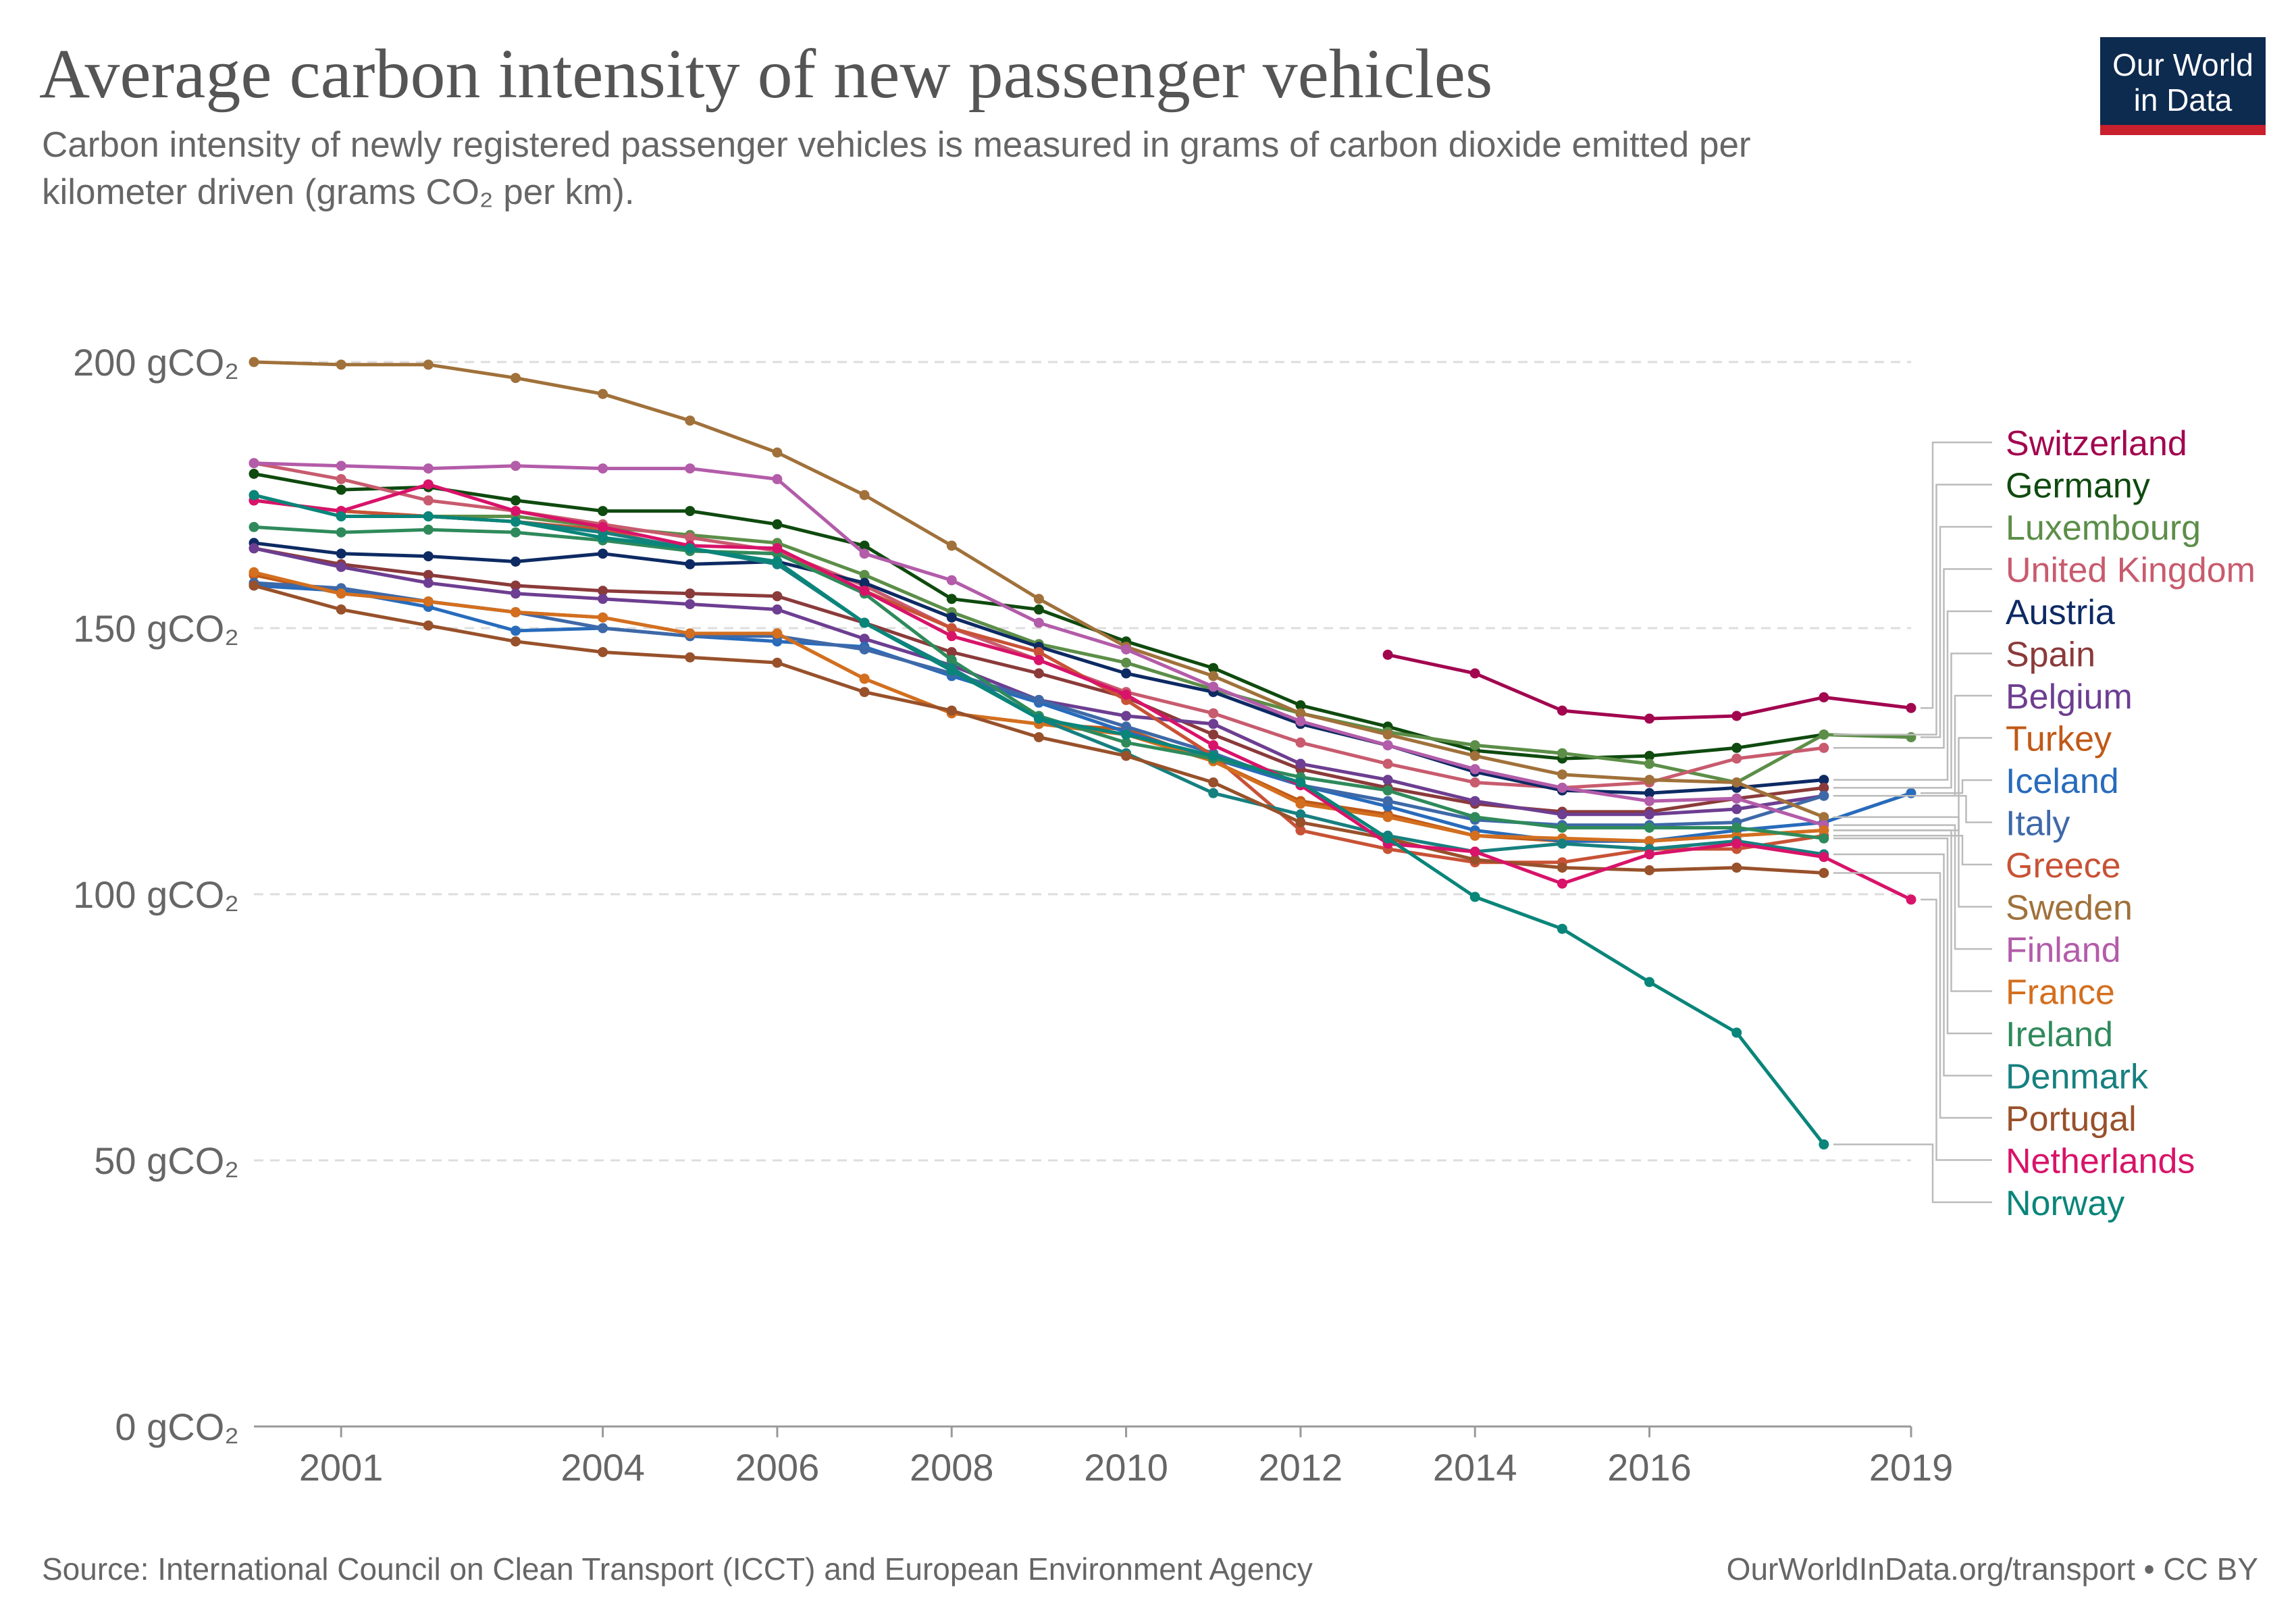  I want to click on x-tick-label: 2010, so click(1126, 1467).